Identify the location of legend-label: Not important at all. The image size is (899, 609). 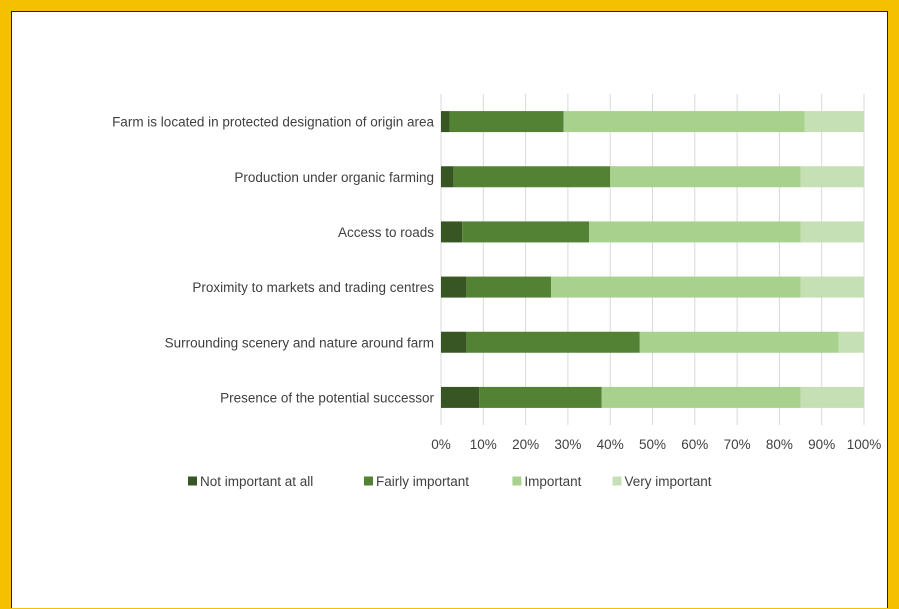
(256, 481).